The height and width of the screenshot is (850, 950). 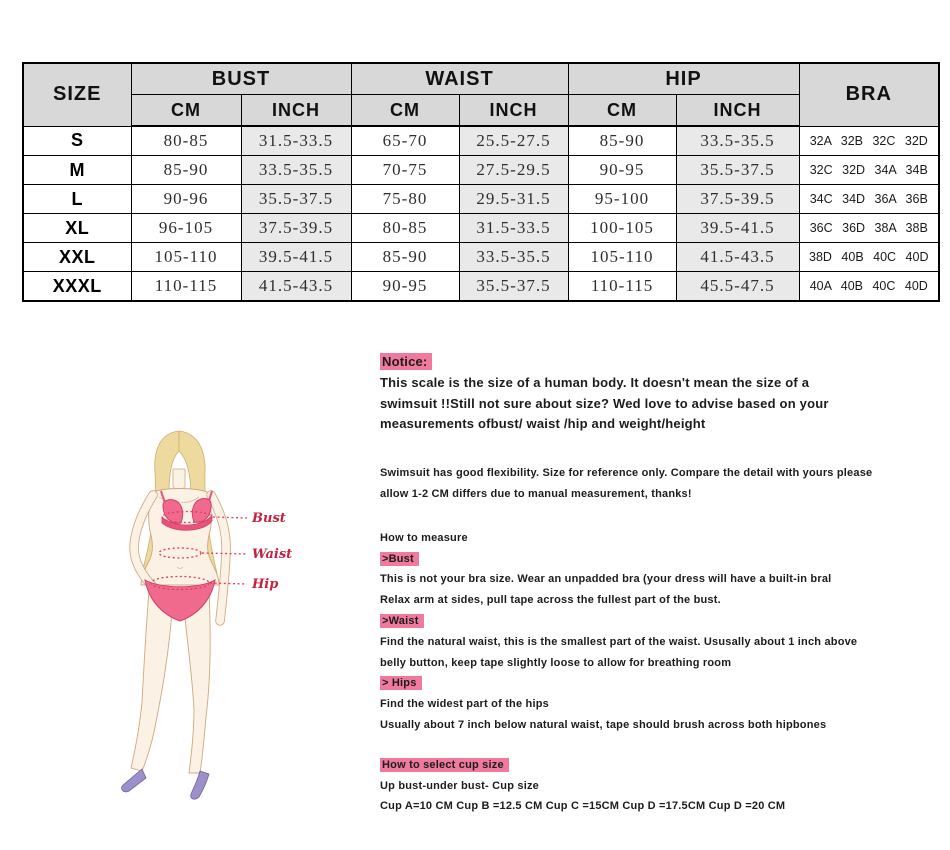 What do you see at coordinates (296, 286) in the screenshot?
I see `cell-bust-inch: 41.5-43.5` at bounding box center [296, 286].